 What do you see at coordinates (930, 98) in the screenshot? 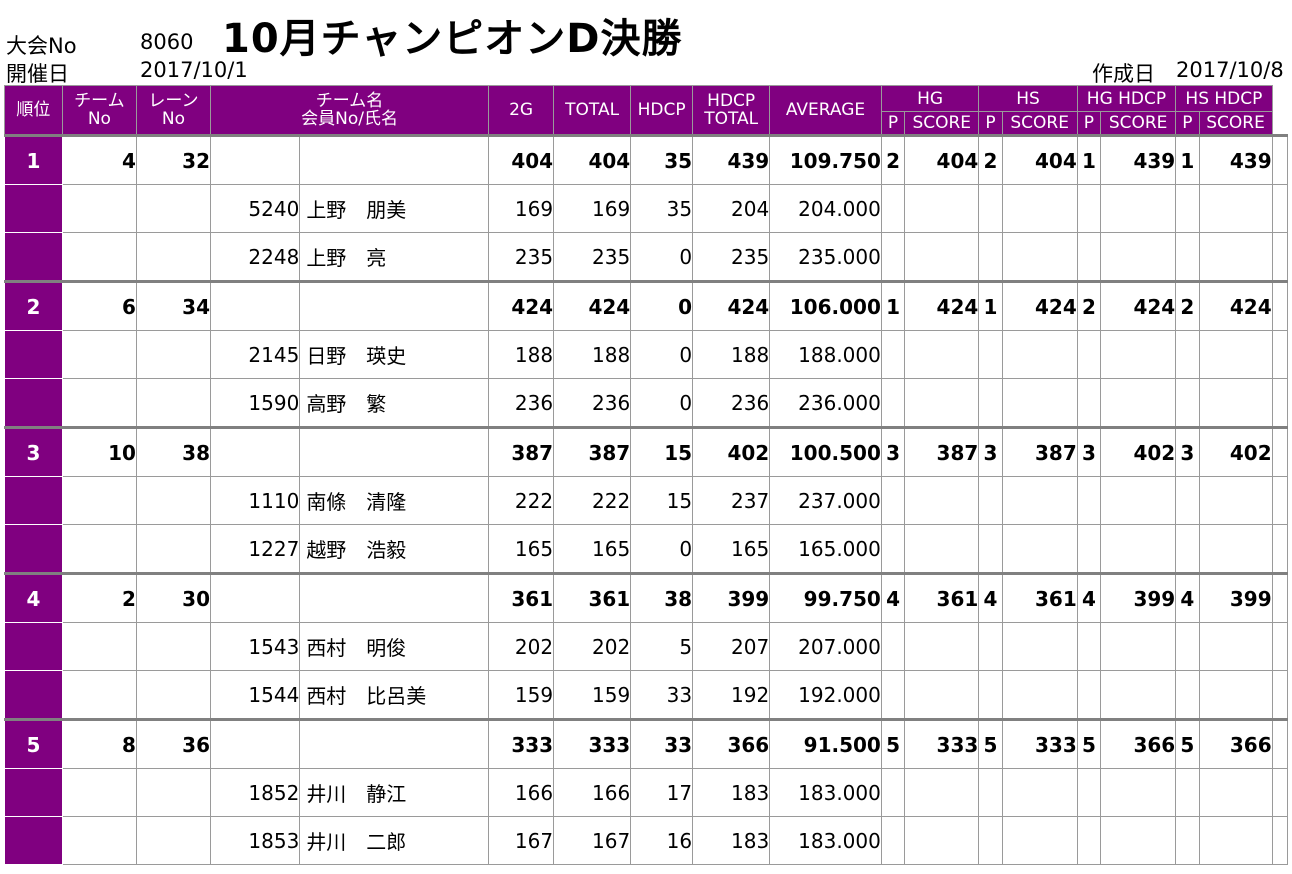
I see `header-hg: HG` at bounding box center [930, 98].